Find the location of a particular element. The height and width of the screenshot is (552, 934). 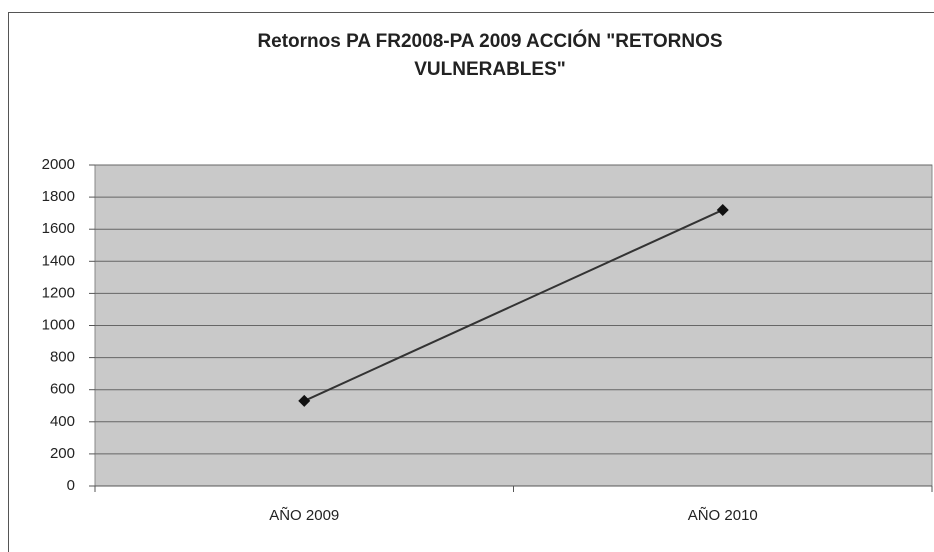

y-tick-label: 400 is located at coordinates (62, 421).